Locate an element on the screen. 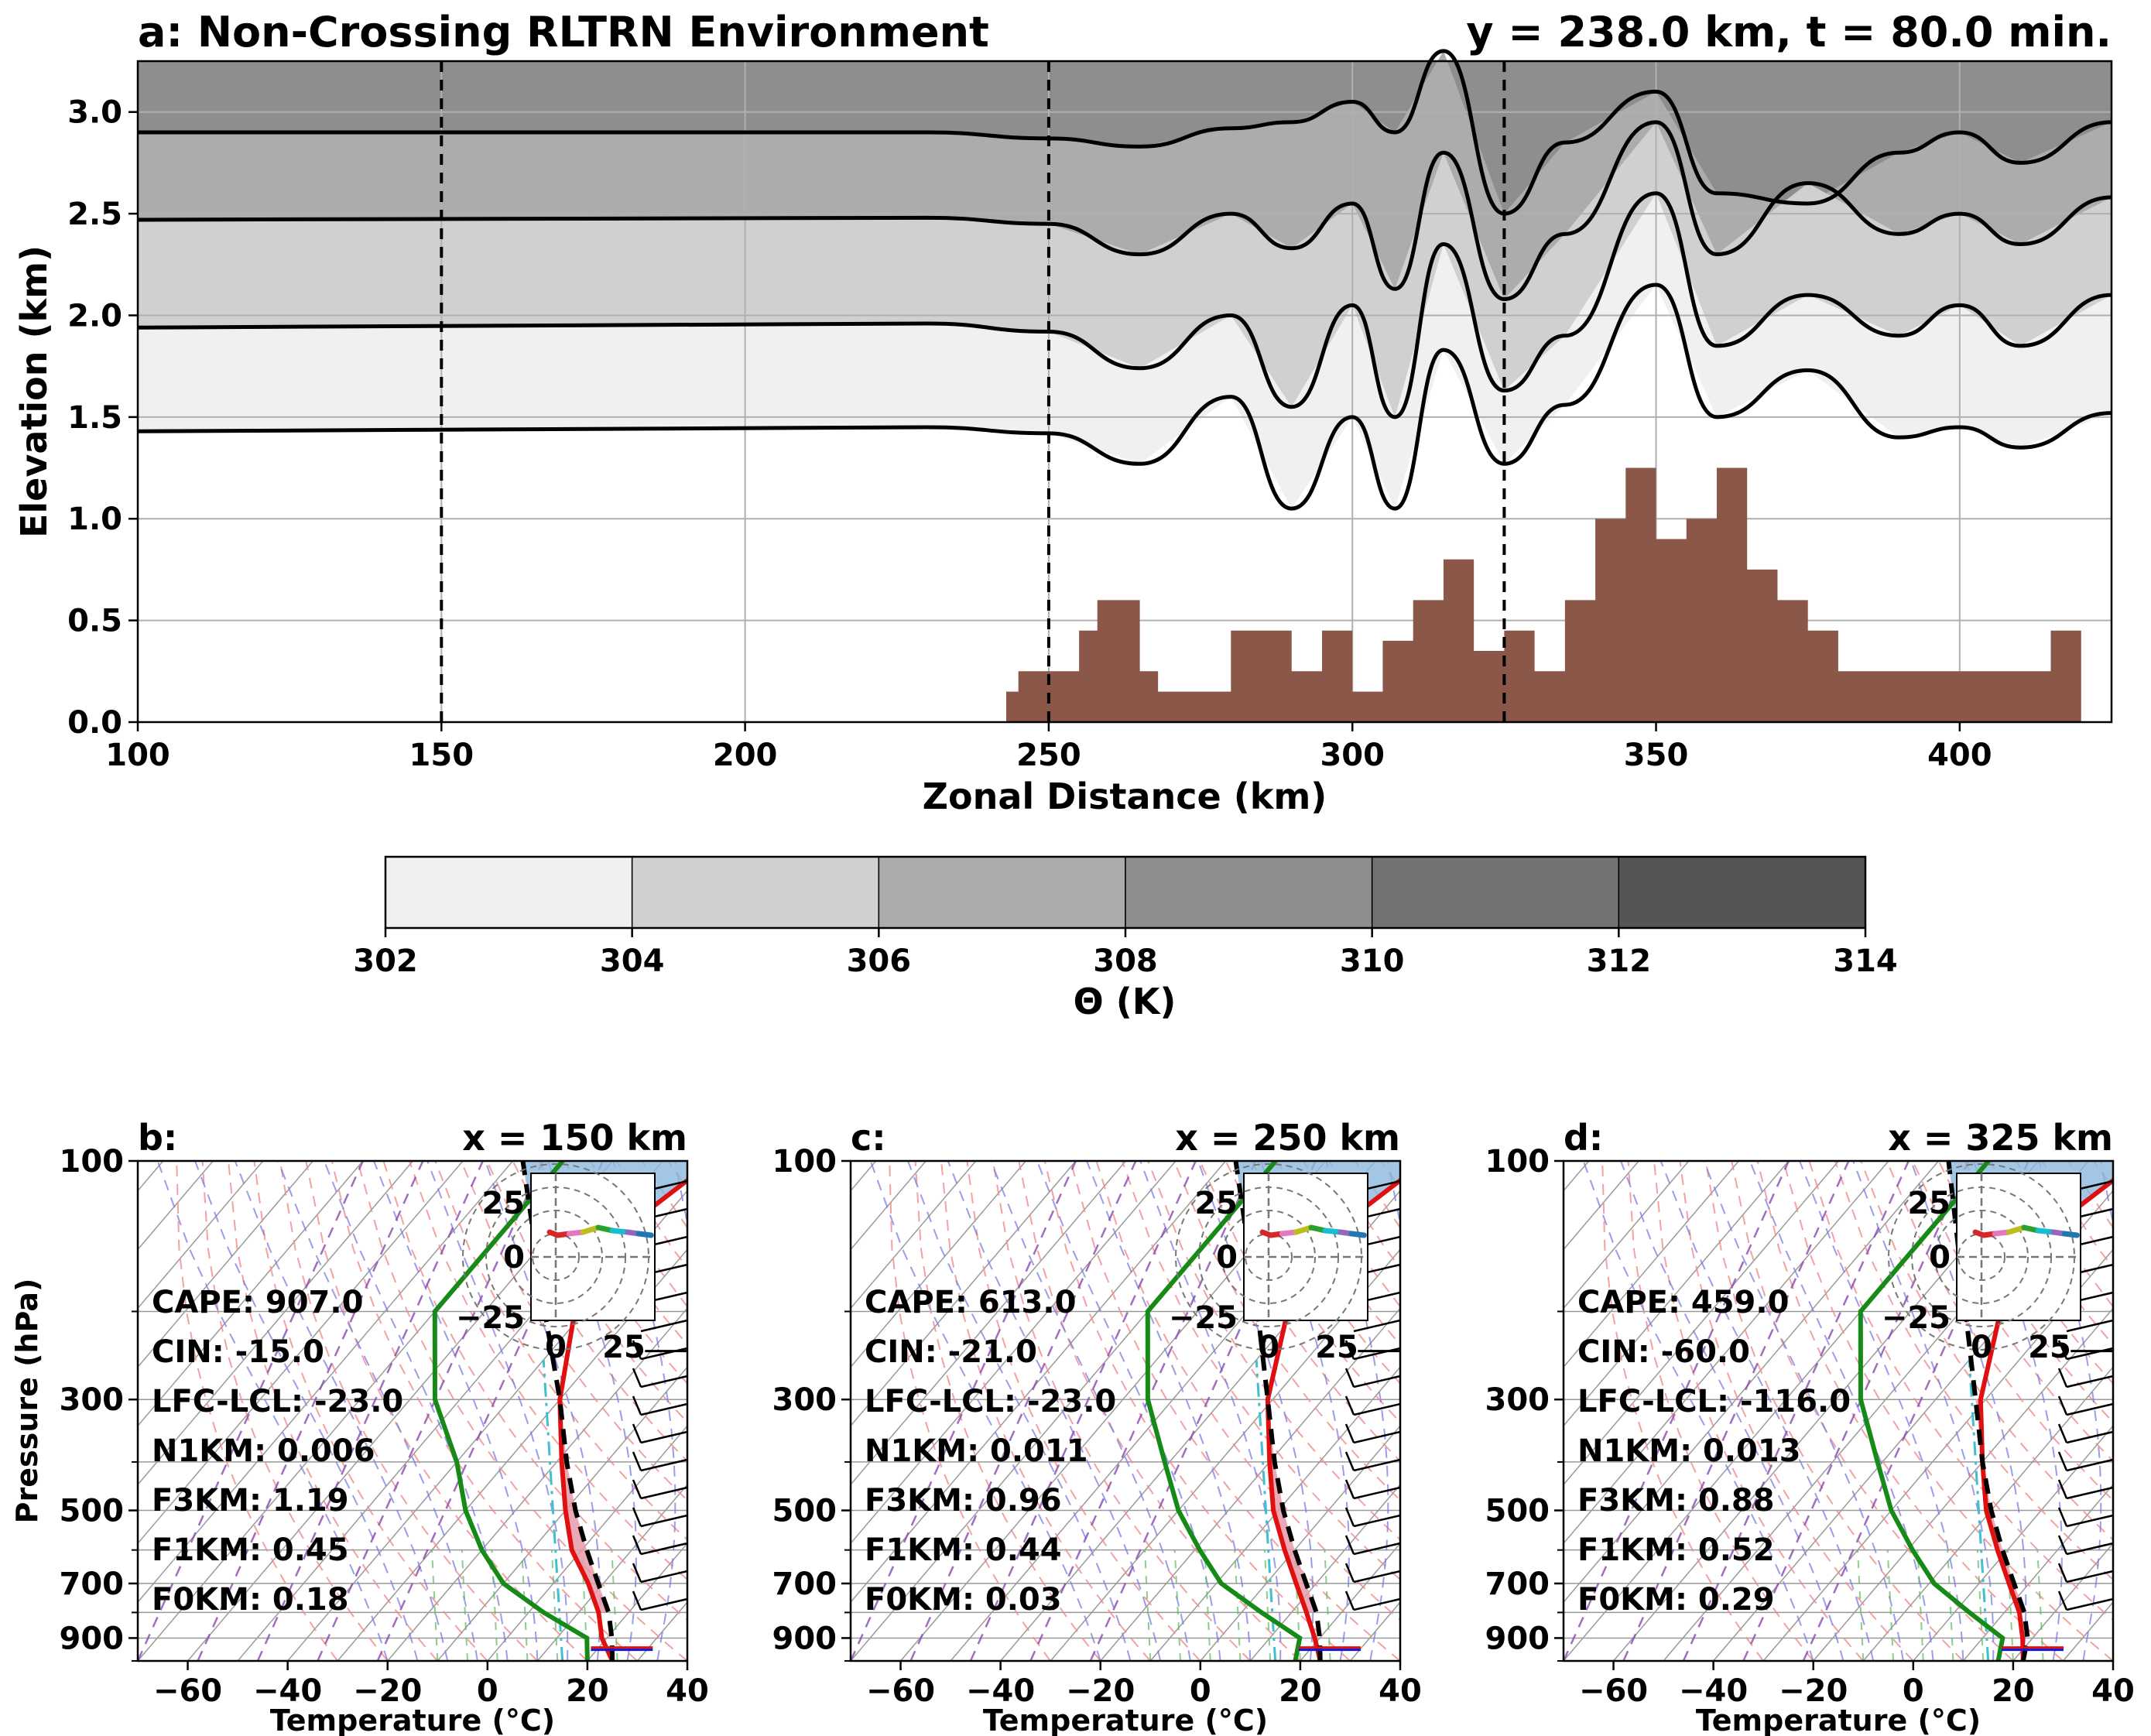 This screenshot has height=1736, width=2151. stat-3: N1KM: 0.006 is located at coordinates (263, 1451).